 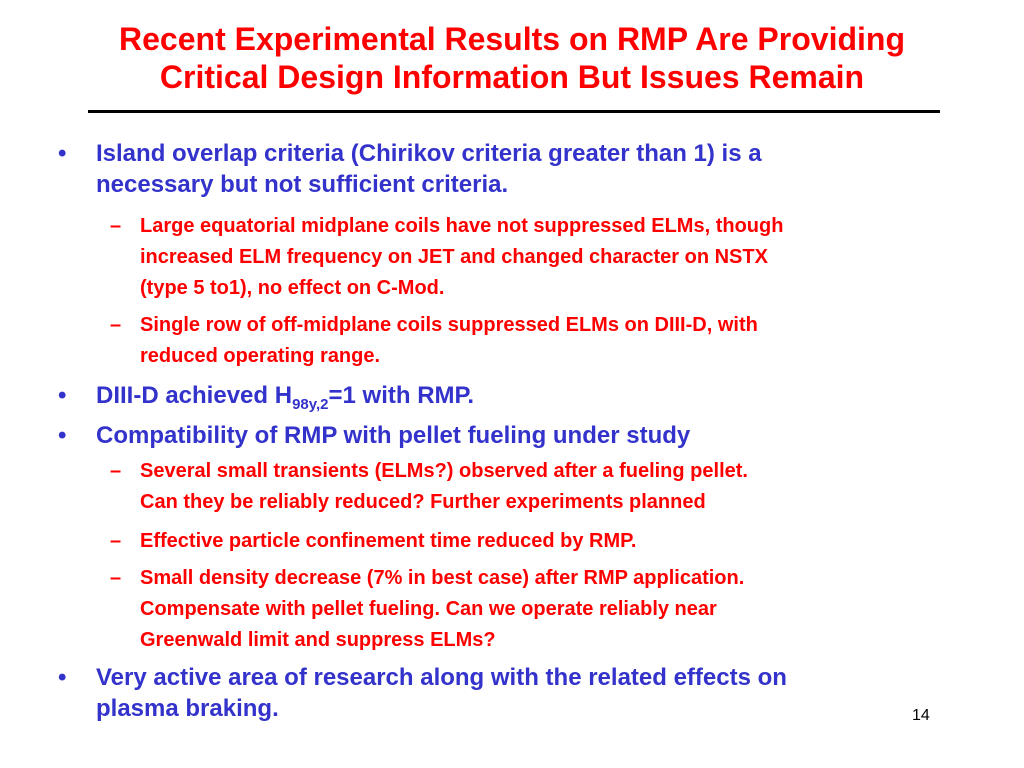 I want to click on sub-bullet-line: (type 5 to1), no effect on C-Mod., so click(x=292, y=288).